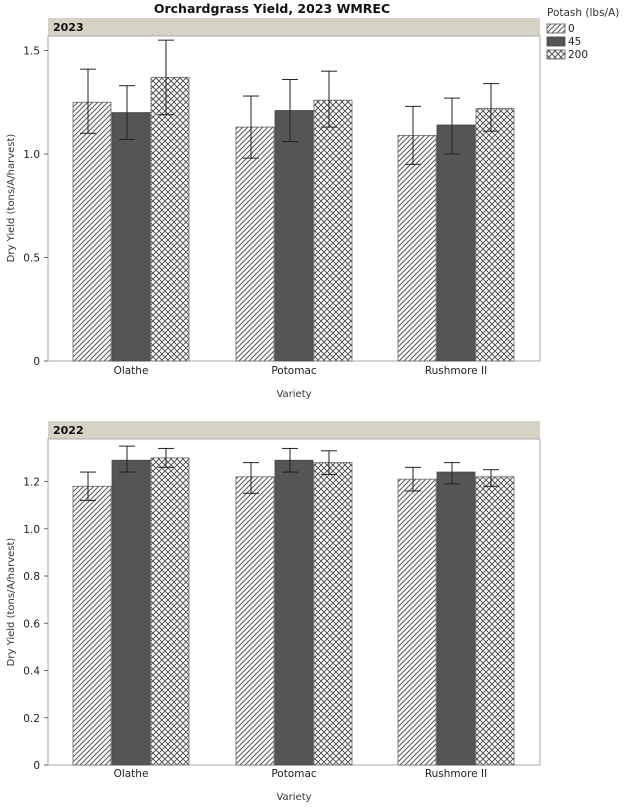 Image resolution: width=637 pixels, height=808 pixels. I want to click on chart-title: Orchardgrass Yield, 2023 WMREC, so click(272, 8).